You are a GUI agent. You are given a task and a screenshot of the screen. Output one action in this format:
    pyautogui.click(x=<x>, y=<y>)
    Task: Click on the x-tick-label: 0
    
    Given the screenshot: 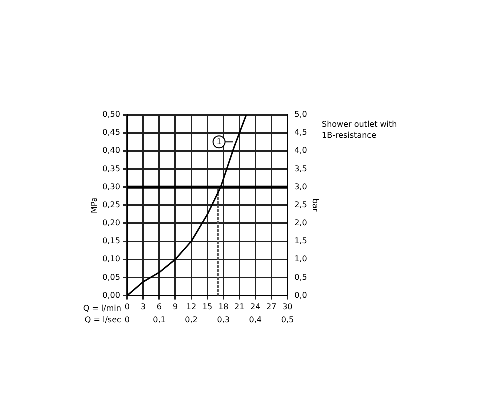 What is the action you would take?
    pyautogui.click(x=127, y=307)
    